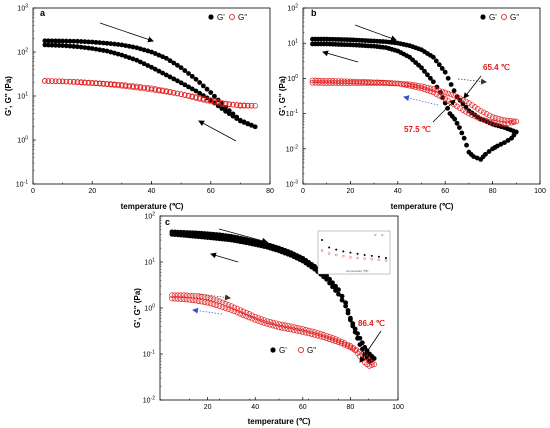 The image size is (550, 428). What do you see at coordinates (398, 191) in the screenshot?
I see `x-tick-label: 40` at bounding box center [398, 191].